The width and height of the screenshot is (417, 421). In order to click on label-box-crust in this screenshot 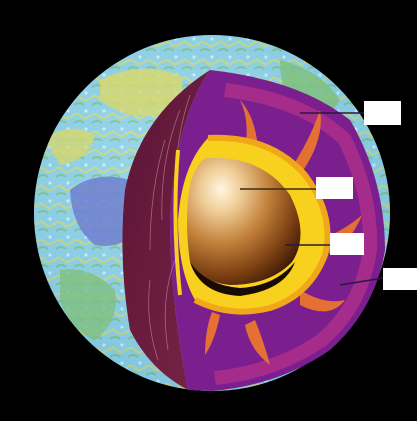, I will do `click(382, 113)`.